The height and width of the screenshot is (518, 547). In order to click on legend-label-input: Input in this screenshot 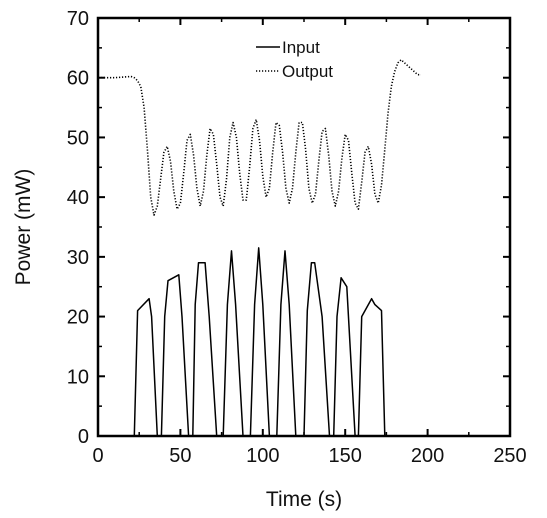, I will do `click(301, 47)`.